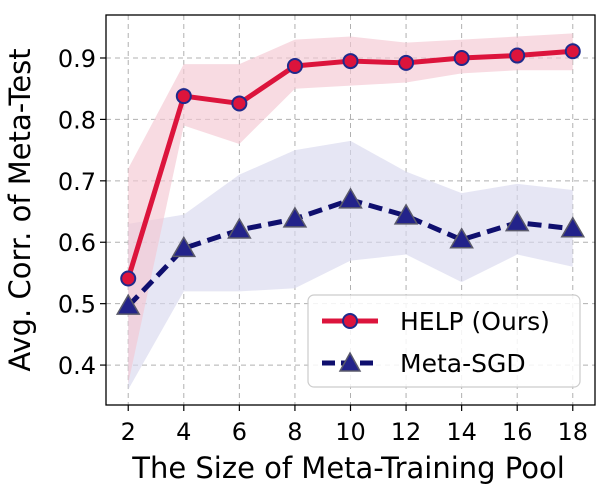 The width and height of the screenshot is (612, 491). What do you see at coordinates (294, 432) in the screenshot?
I see `x-tick-label: 8` at bounding box center [294, 432].